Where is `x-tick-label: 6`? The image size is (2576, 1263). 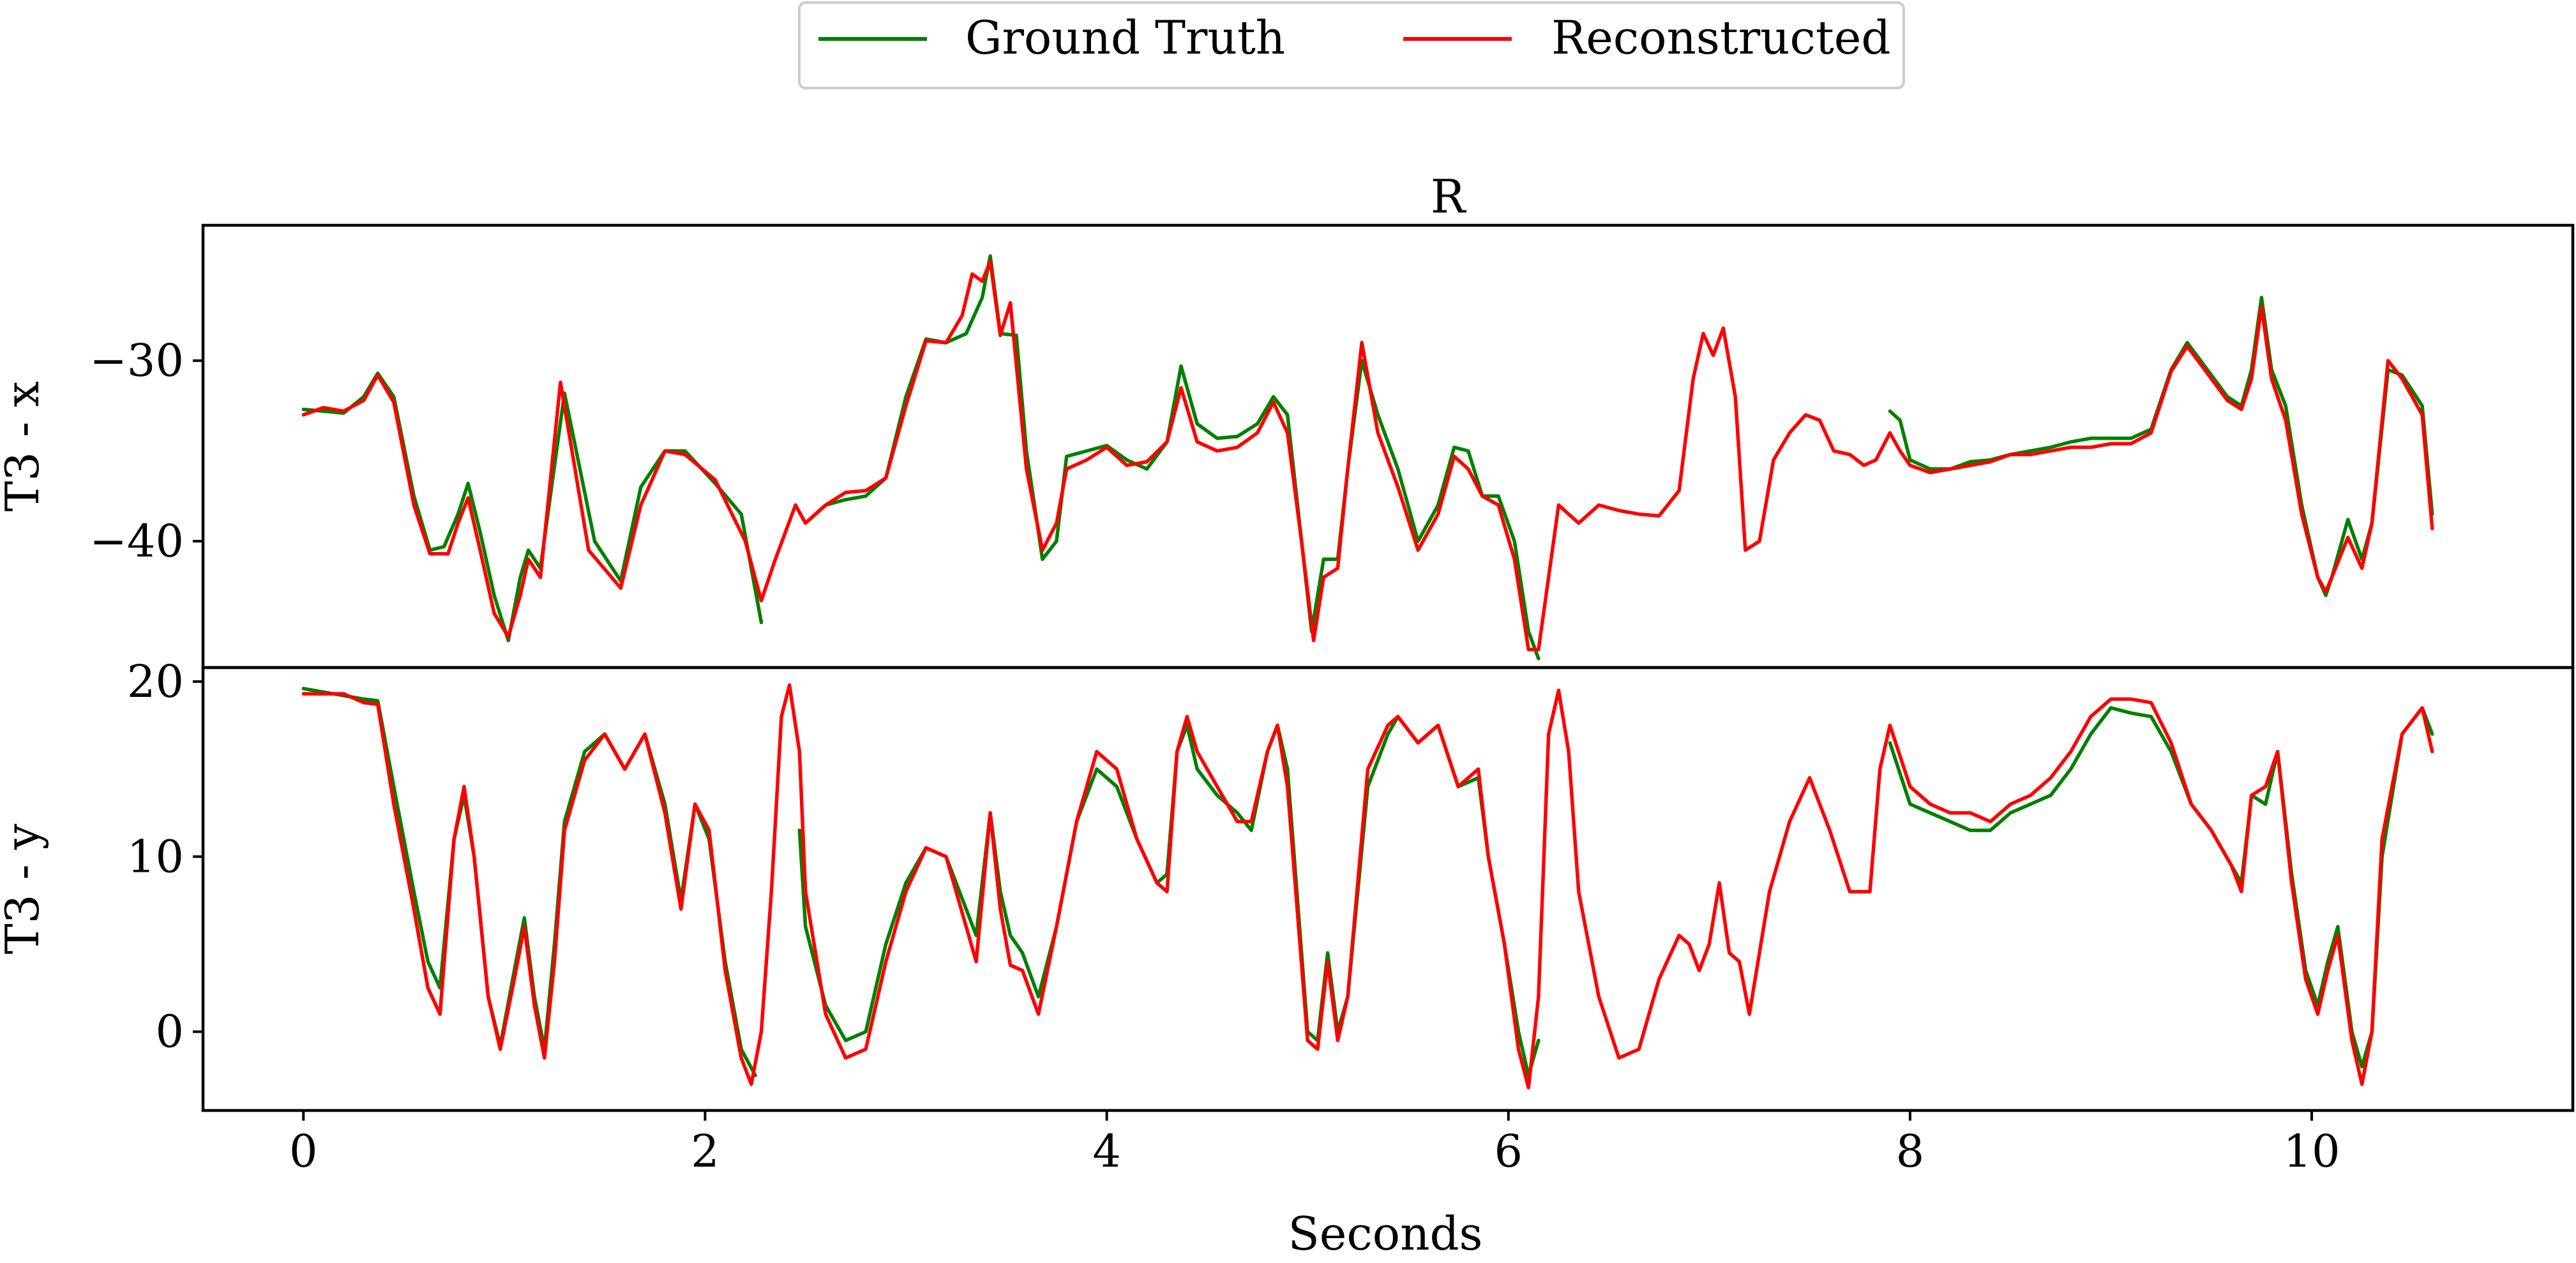 x-tick-label: 6 is located at coordinates (1508, 1151).